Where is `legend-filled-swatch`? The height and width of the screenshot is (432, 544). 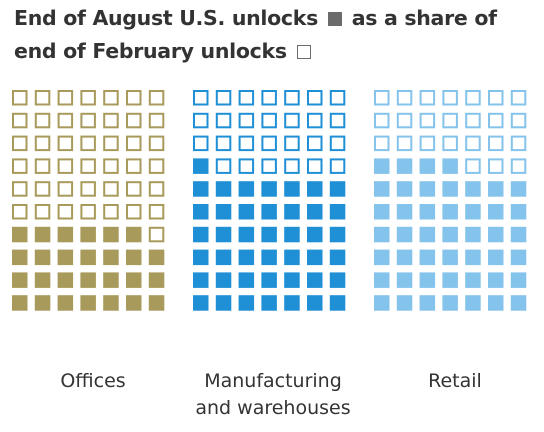
legend-filled-swatch is located at coordinates (334, 19).